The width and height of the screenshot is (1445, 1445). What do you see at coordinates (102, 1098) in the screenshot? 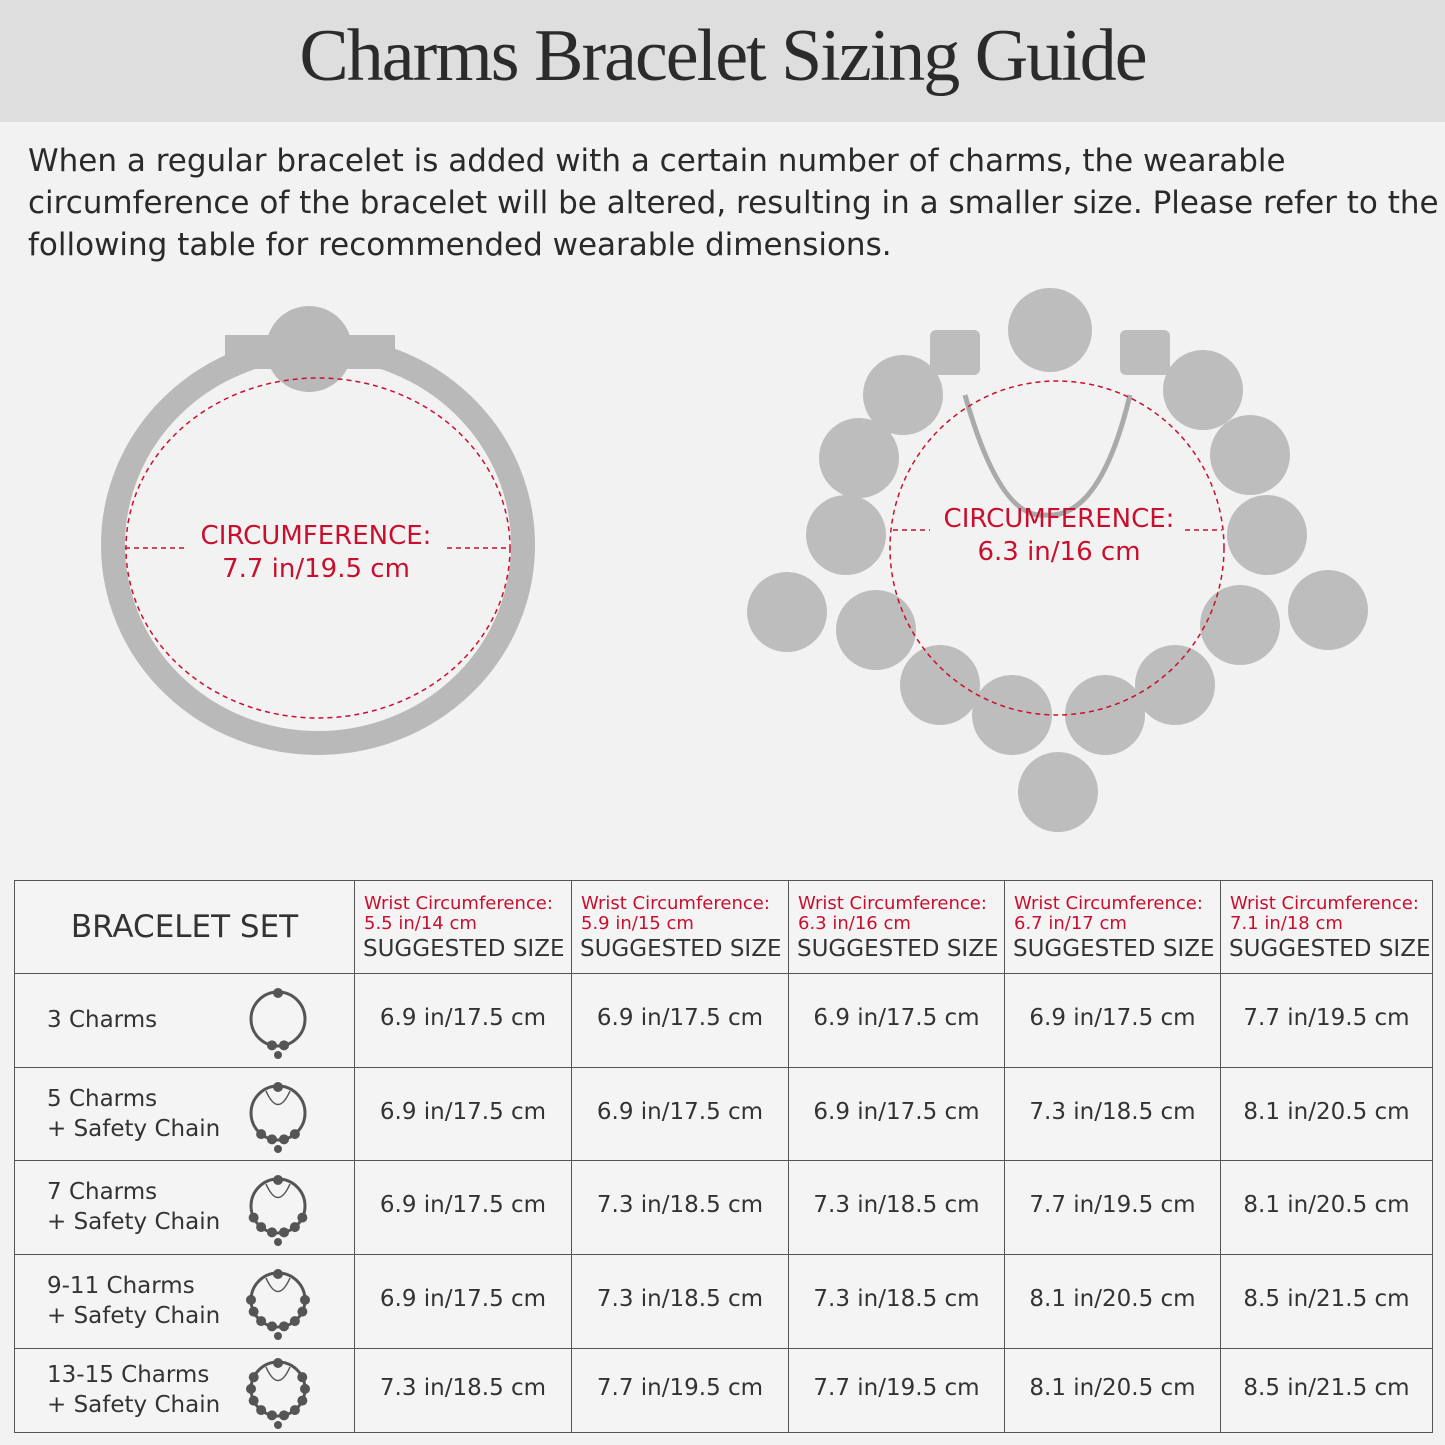
I see `row-label: 5 Charms` at bounding box center [102, 1098].